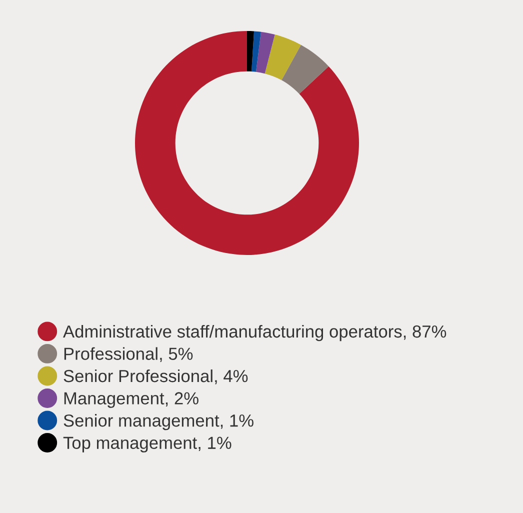 Image resolution: width=523 pixels, height=513 pixels. I want to click on legend-label: Administrative staff/manufacturing operators, 87%, so click(254, 333).